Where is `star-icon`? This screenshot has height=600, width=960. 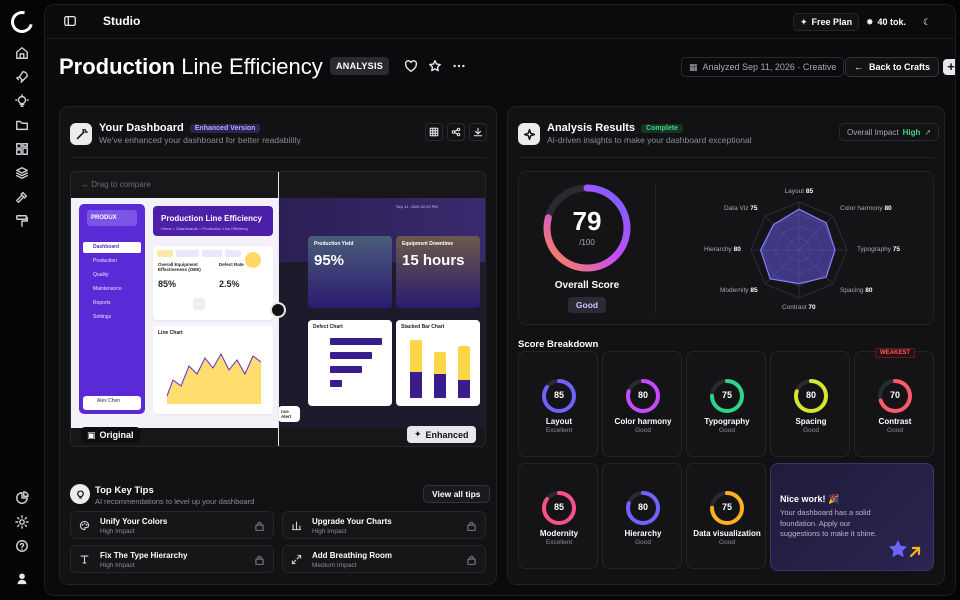
star-icon is located at coordinates (435, 66).